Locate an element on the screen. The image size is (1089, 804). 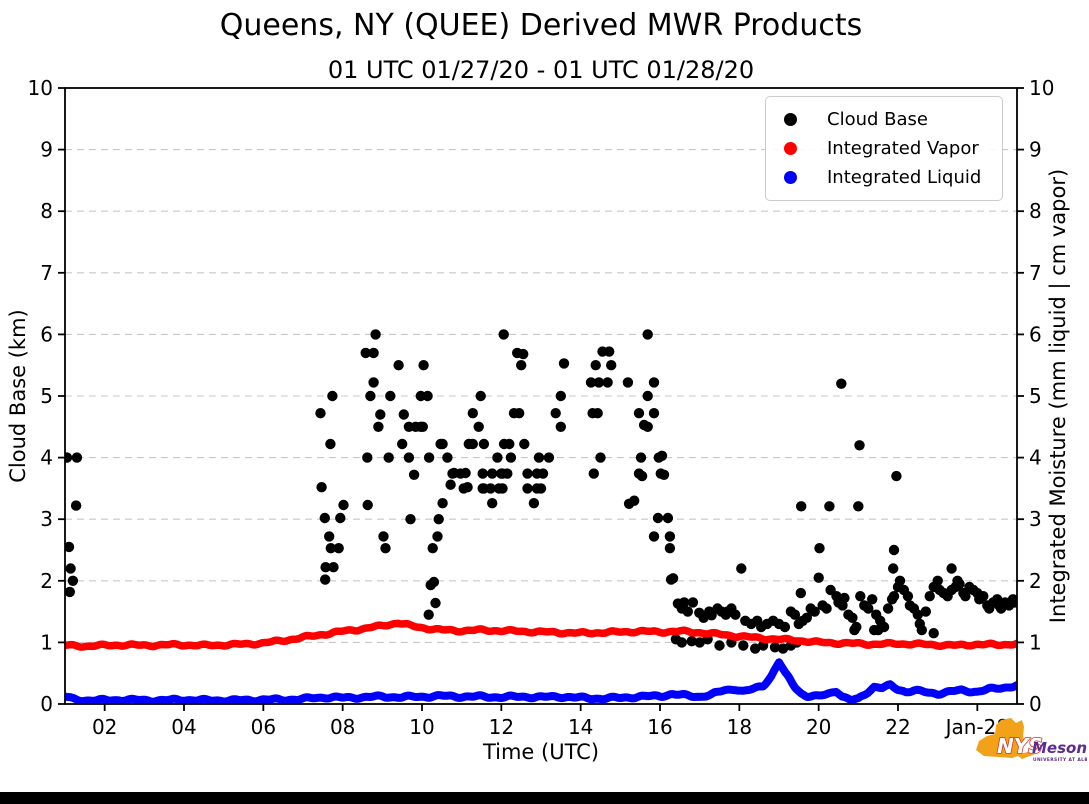
cloud-base-marker-icon is located at coordinates (790, 119).